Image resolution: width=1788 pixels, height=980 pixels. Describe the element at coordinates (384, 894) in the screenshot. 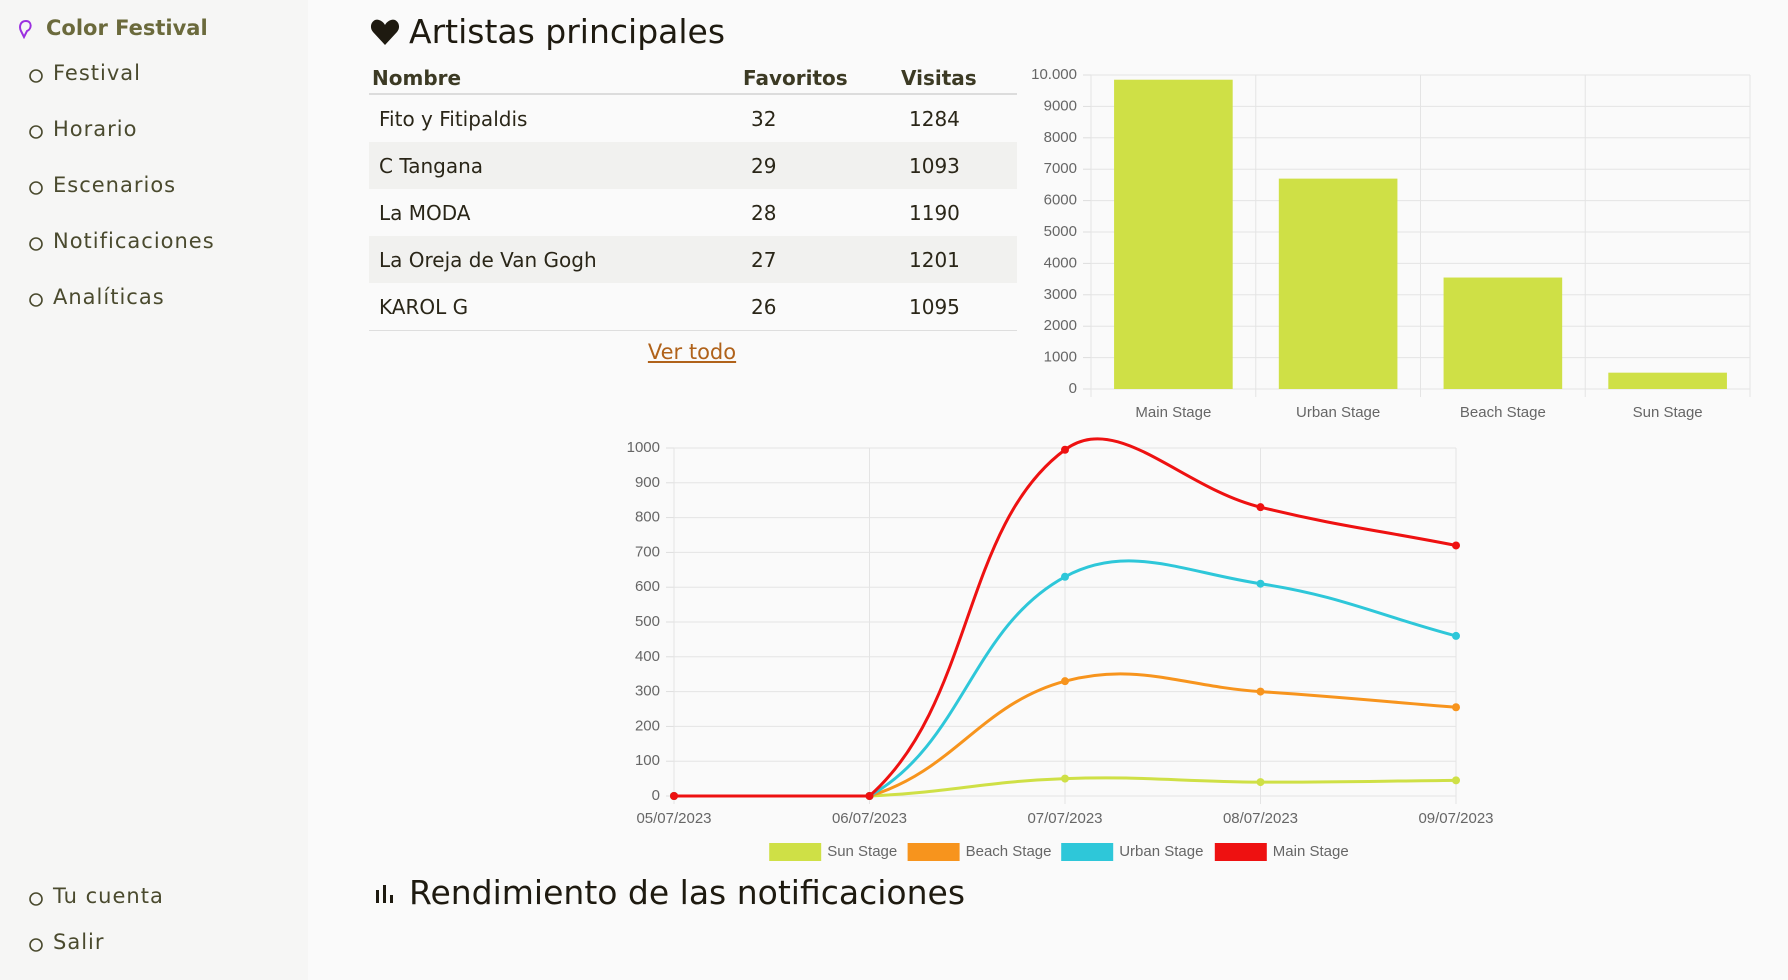

I see `bars-icon` at that location.